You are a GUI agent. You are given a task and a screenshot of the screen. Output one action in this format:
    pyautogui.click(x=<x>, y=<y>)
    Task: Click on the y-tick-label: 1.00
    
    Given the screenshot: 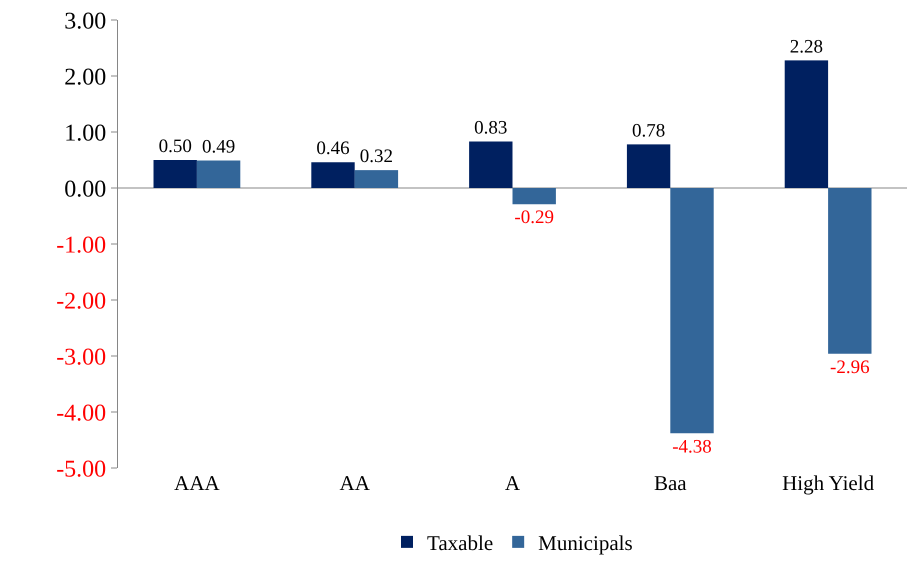 What is the action you would take?
    pyautogui.click(x=85, y=133)
    